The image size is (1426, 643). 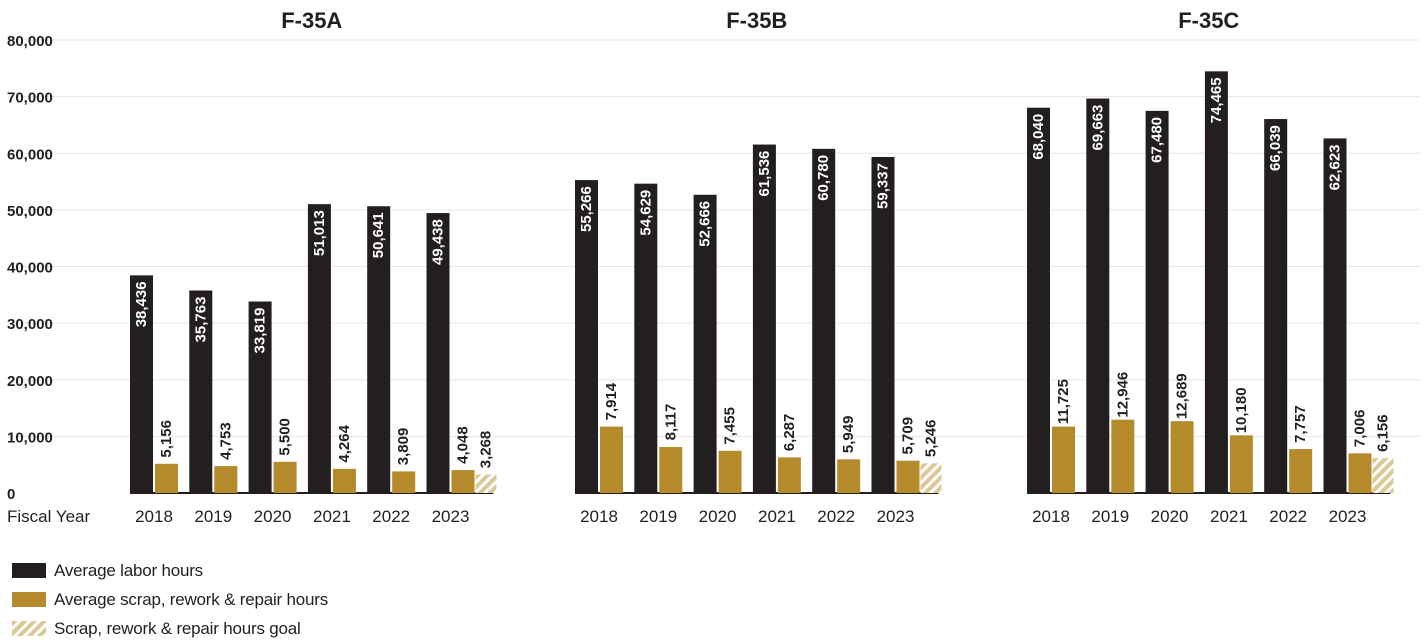 I want to click on y-tick-label: 20,000, so click(x=30, y=381).